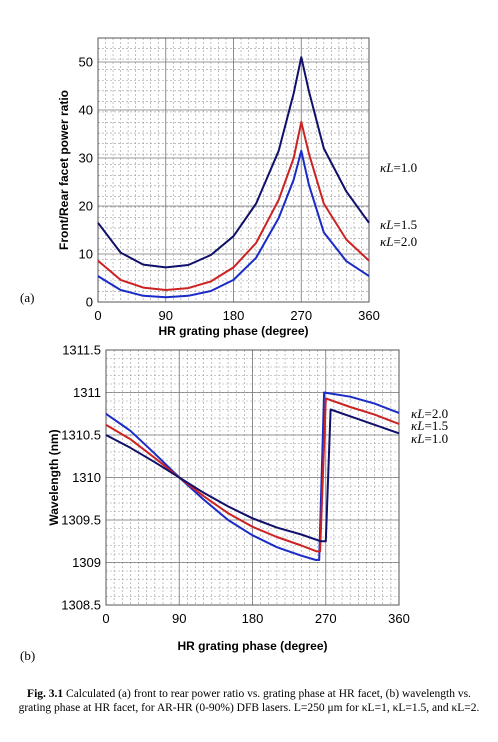 The height and width of the screenshot is (742, 498). I want to click on y-tick-label: 1309.5, so click(81, 520).